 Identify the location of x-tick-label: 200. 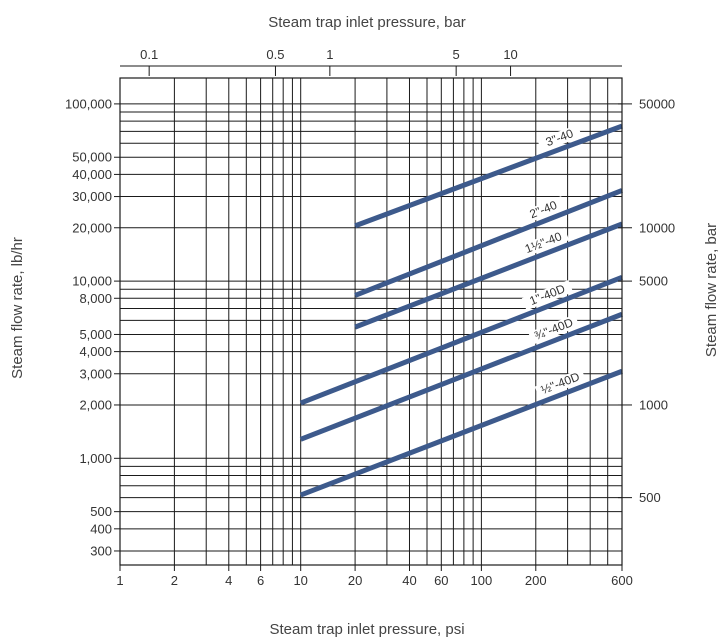
(536, 580).